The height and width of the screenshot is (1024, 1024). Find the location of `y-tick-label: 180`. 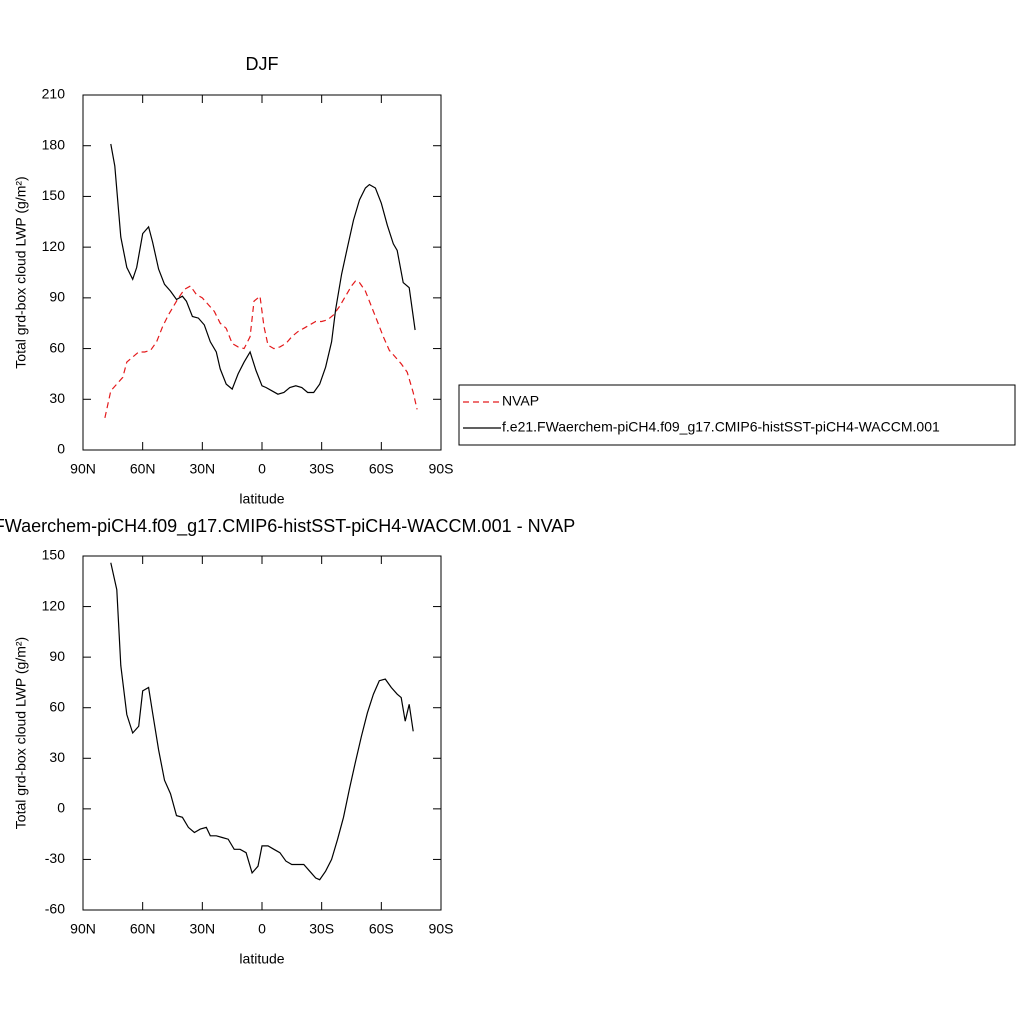

y-tick-label: 180 is located at coordinates (54, 144).